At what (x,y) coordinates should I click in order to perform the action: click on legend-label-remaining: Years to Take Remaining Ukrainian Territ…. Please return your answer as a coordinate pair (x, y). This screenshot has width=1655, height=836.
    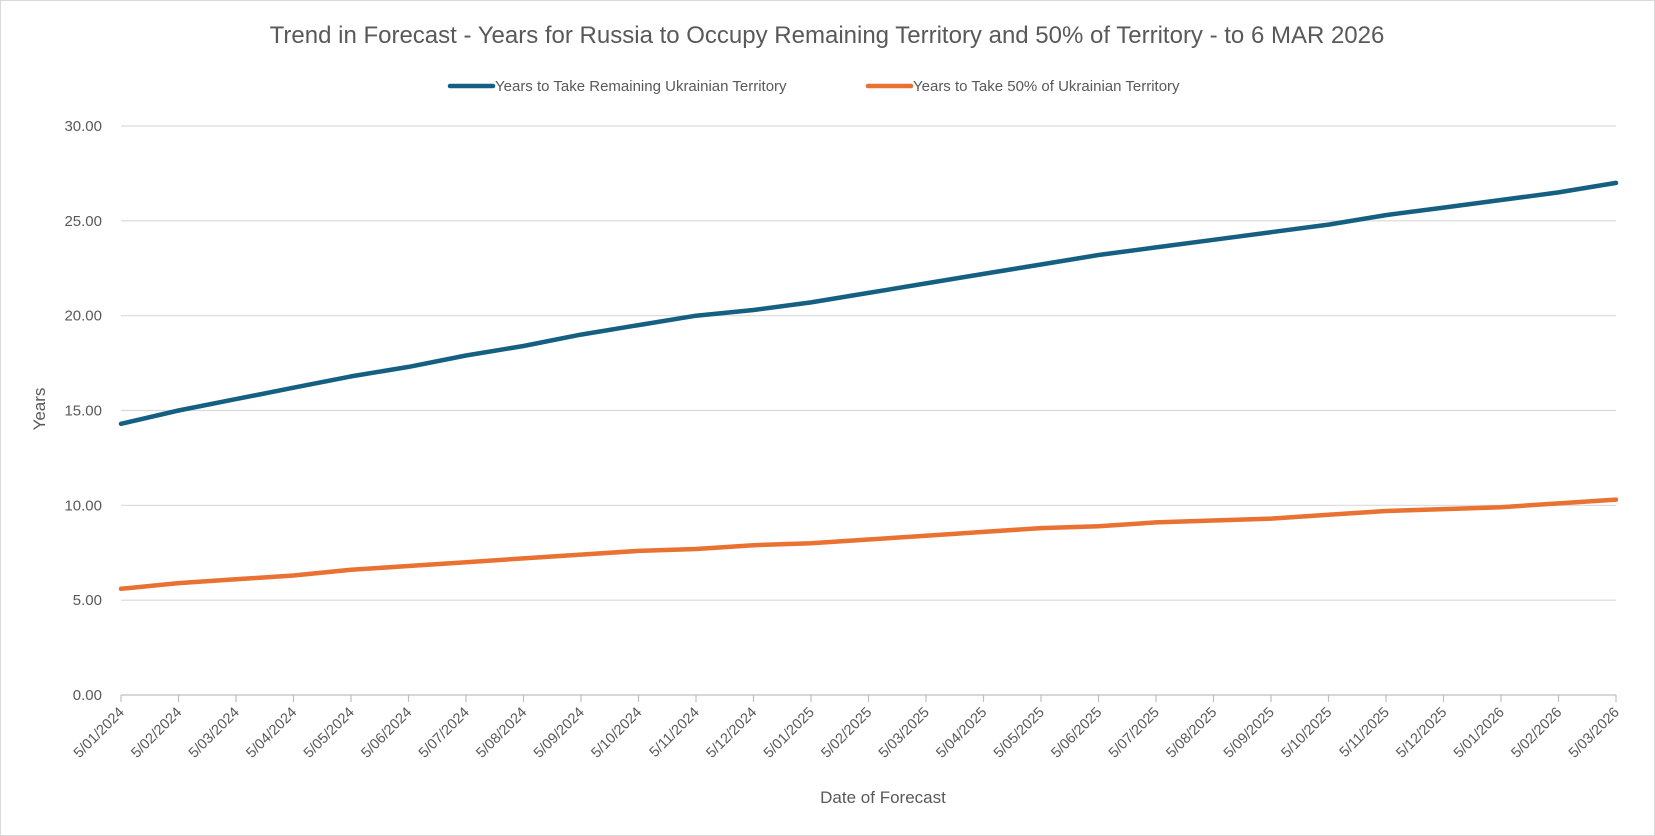
    Looking at the image, I should click on (641, 86).